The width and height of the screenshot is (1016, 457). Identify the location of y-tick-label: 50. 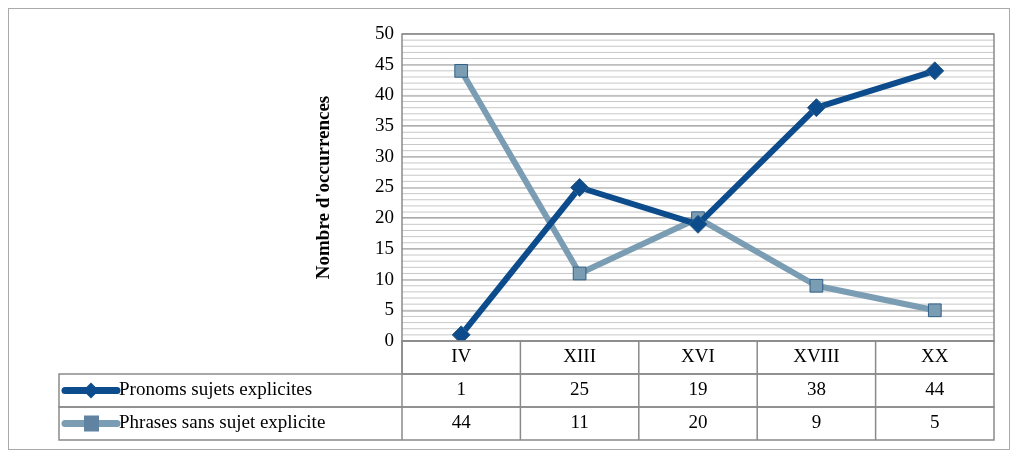
(384, 32).